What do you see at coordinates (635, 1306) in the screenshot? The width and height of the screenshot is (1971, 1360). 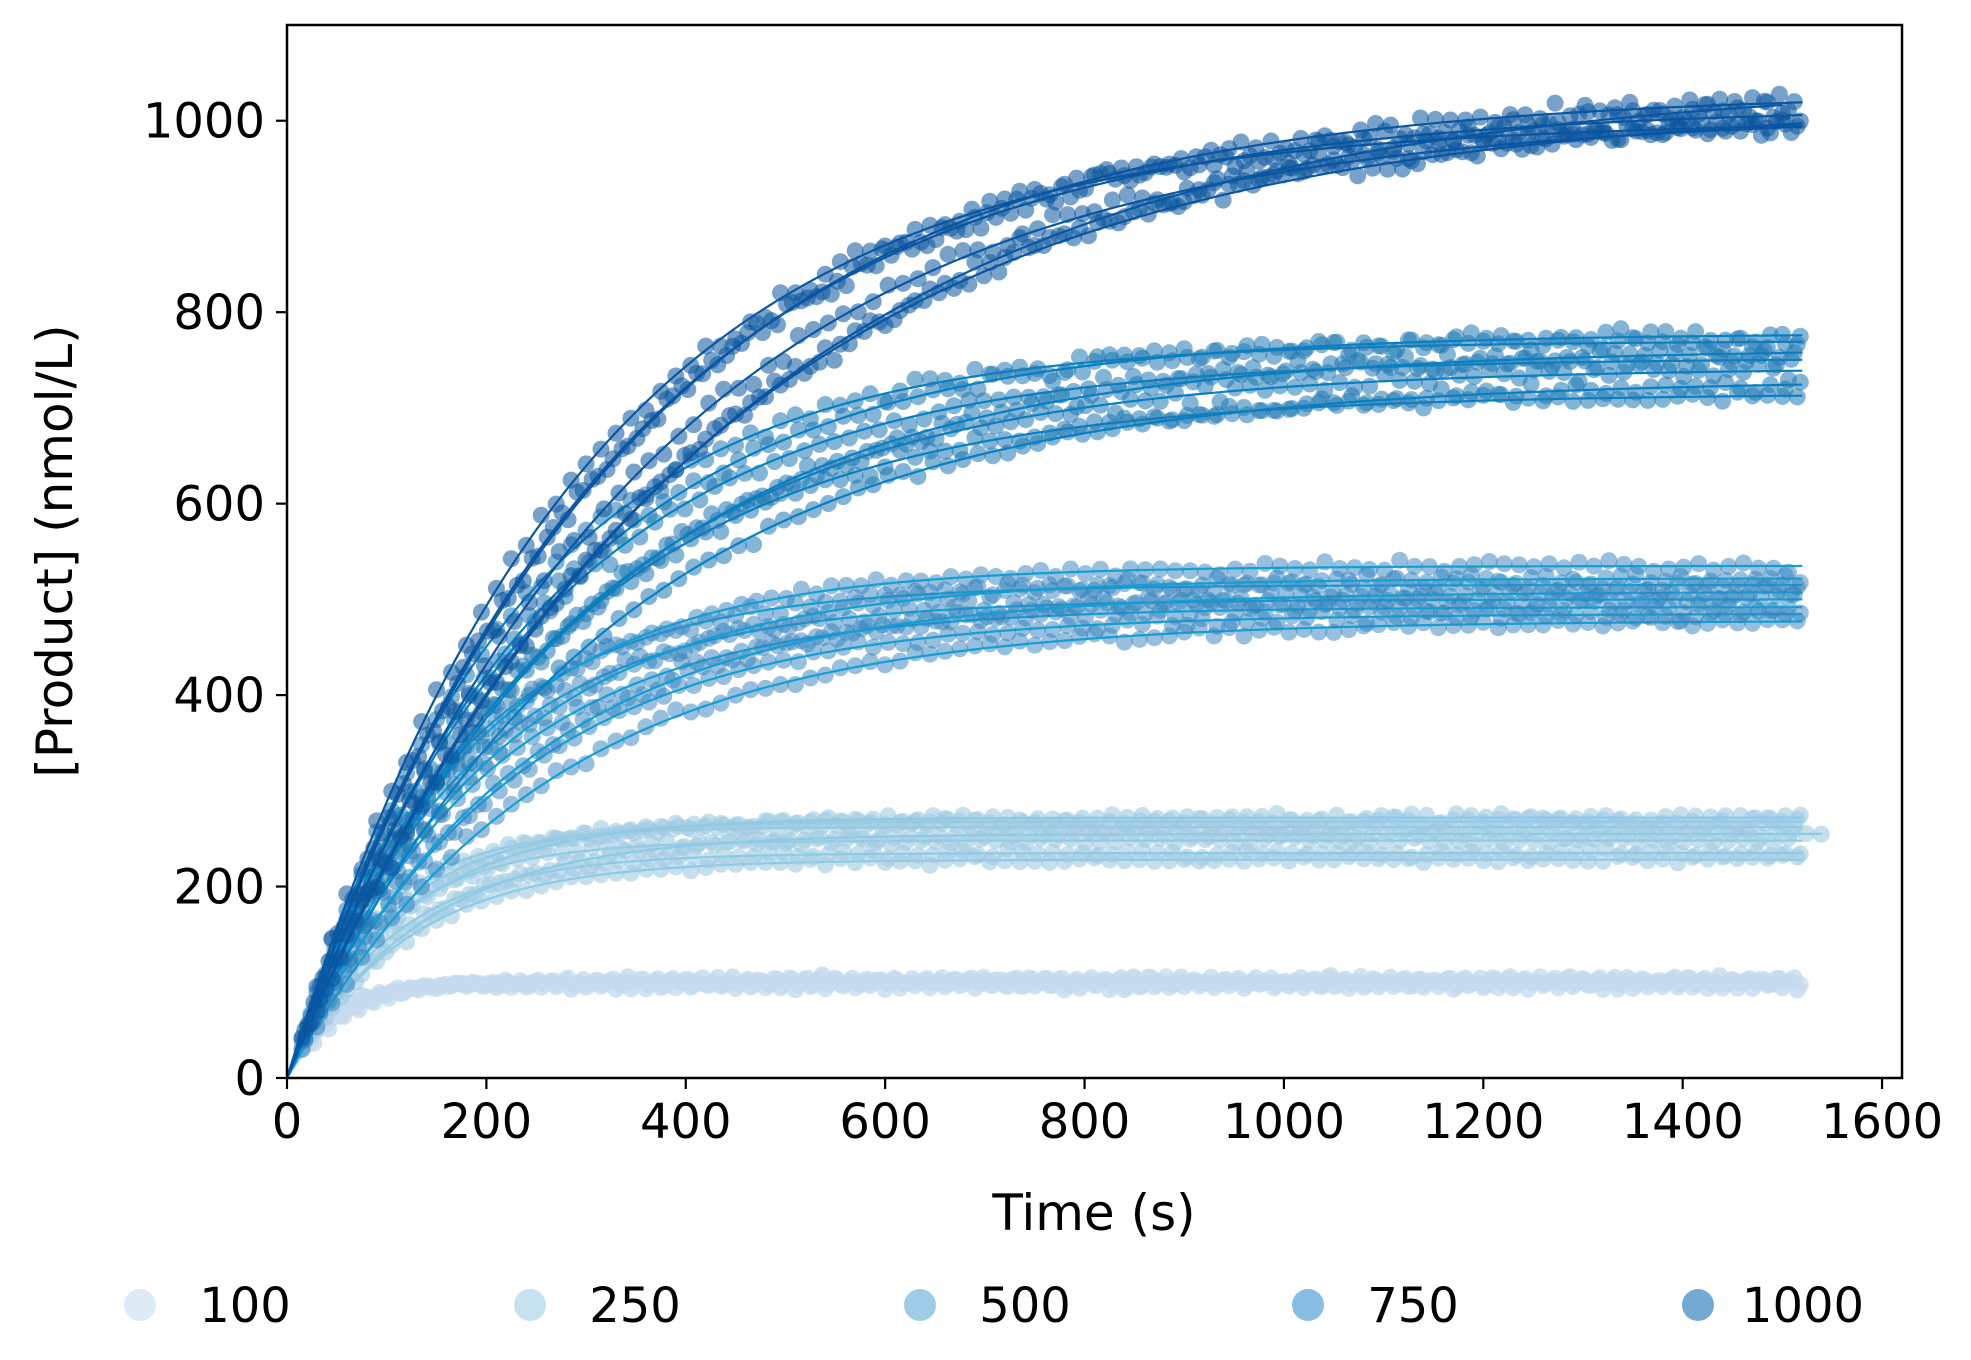 I see `legend-label: 250` at bounding box center [635, 1306].